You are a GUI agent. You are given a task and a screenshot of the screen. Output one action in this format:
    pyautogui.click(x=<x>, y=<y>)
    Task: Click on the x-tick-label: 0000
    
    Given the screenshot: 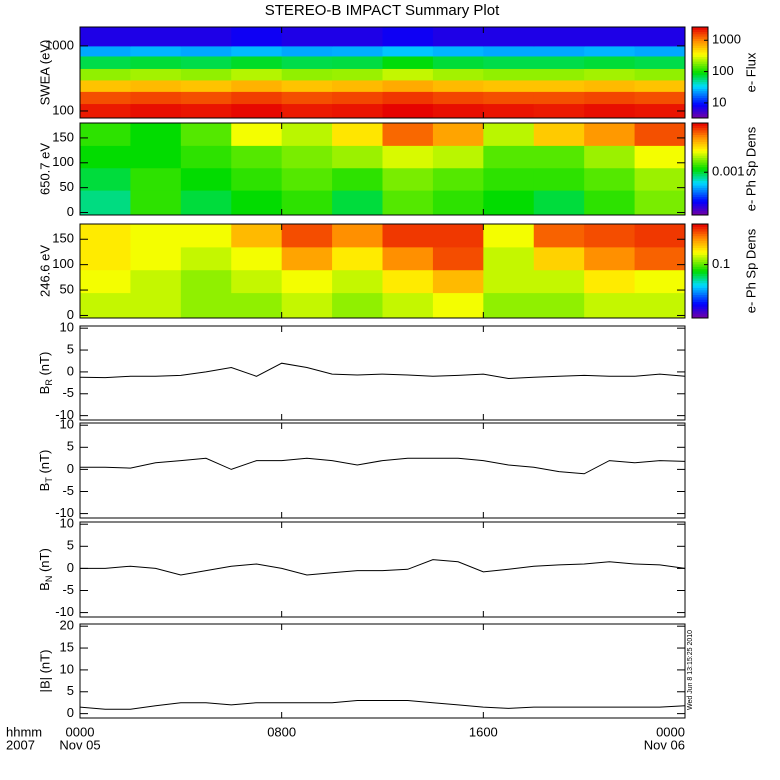 What is the action you would take?
    pyautogui.click(x=670, y=731)
    